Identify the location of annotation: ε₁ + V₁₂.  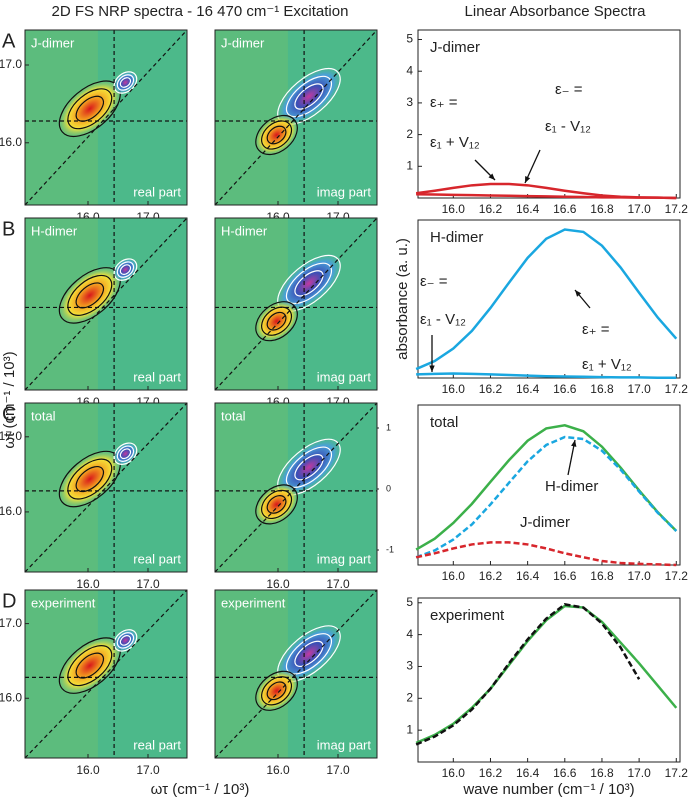
(455, 142).